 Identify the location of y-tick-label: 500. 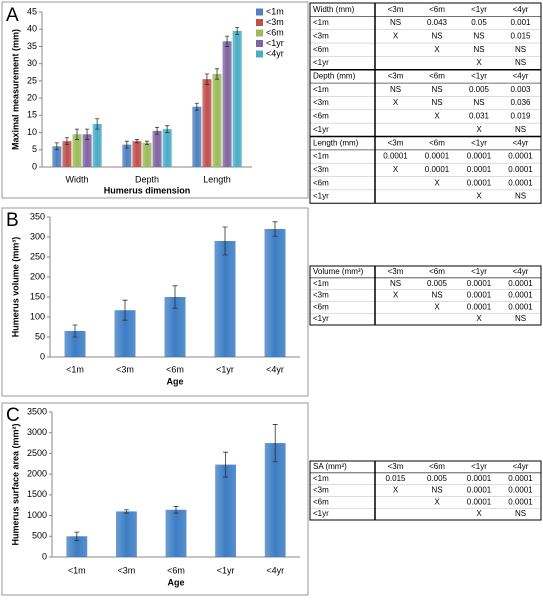
(39, 536).